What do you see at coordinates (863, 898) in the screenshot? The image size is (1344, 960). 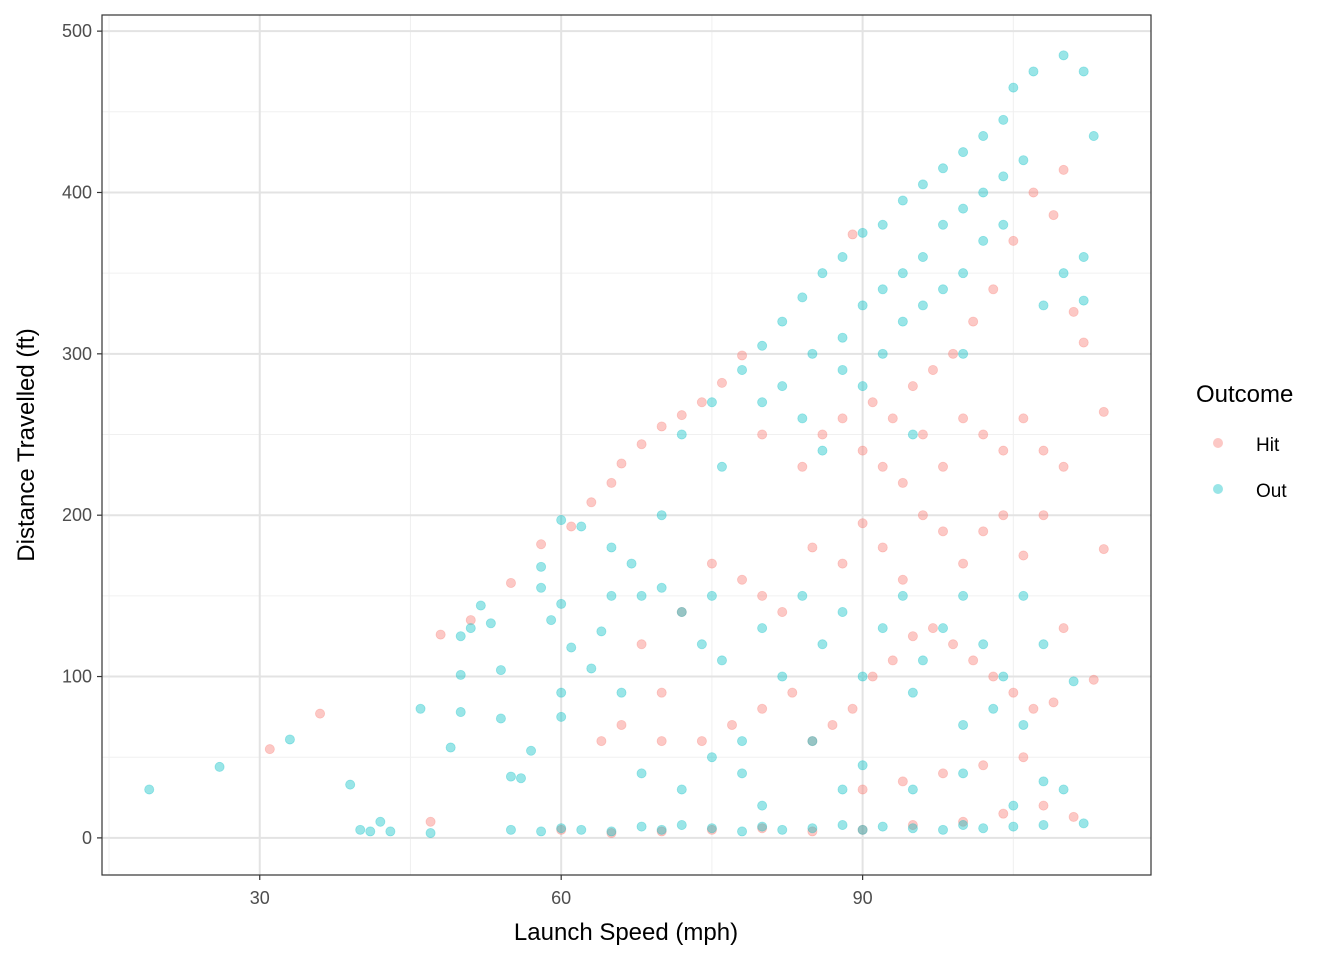 I see `x-tick-label: 90` at bounding box center [863, 898].